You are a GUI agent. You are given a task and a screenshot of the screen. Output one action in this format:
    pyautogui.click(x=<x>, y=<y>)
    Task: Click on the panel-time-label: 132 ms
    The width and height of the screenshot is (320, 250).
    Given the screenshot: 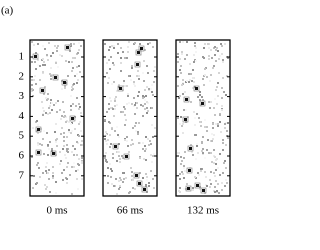 What is the action you would take?
    pyautogui.click(x=203, y=211)
    